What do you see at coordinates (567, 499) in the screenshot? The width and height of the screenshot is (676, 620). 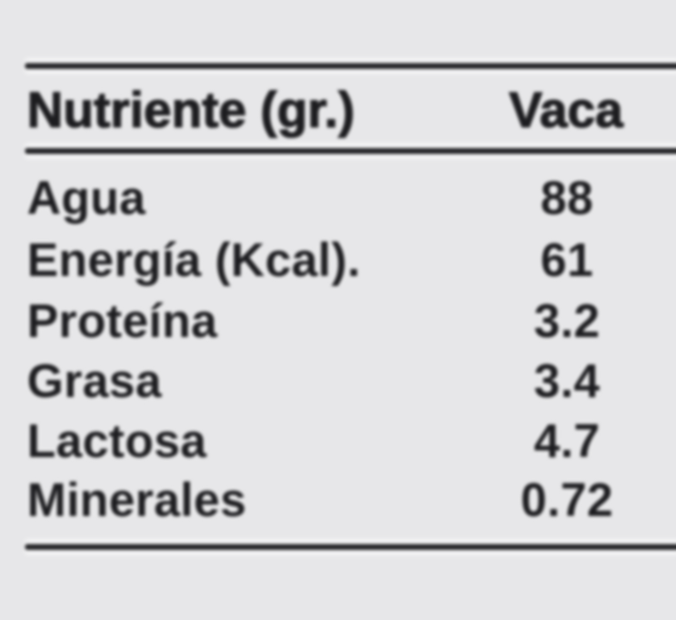 I see `row-value-minerales: 0.72` at bounding box center [567, 499].